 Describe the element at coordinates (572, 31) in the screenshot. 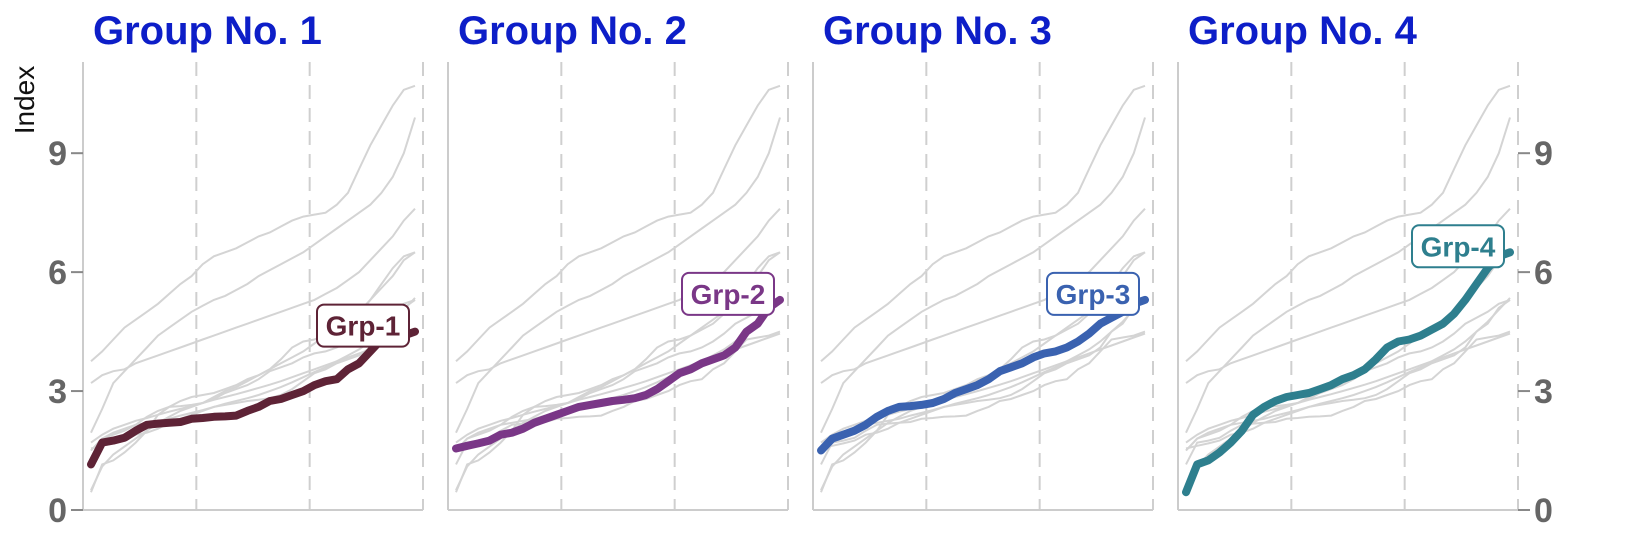

I see `panel-title: Group No. 2` at that location.